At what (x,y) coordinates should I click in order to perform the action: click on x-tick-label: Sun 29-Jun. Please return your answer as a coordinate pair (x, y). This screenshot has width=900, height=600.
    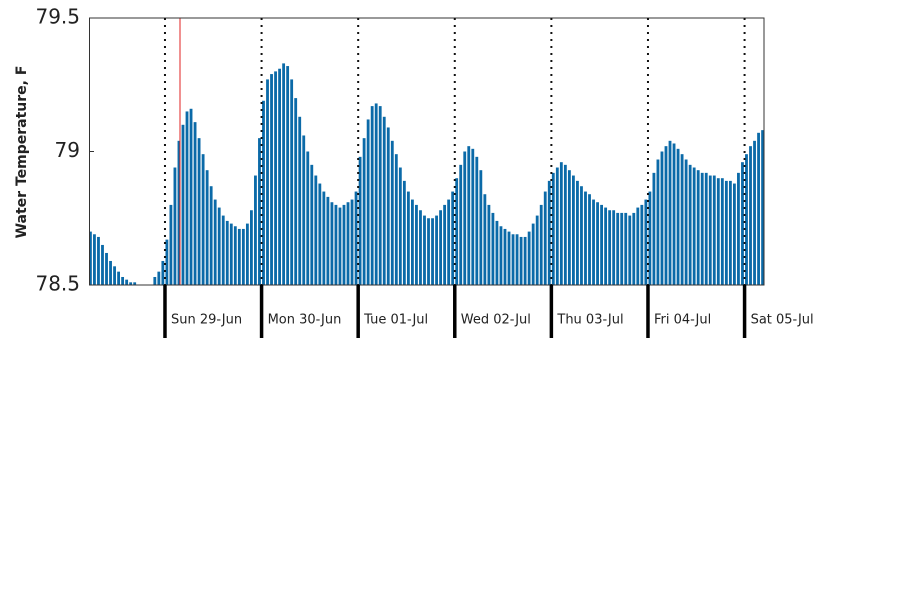
    Looking at the image, I should click on (206, 320).